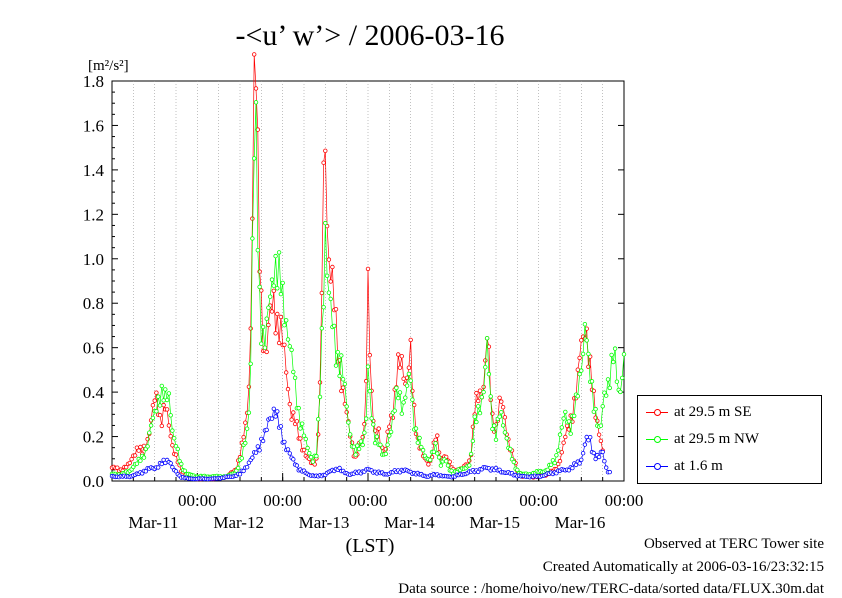  I want to click on legend-item-nw: at 29.5 m NW, so click(702, 439).